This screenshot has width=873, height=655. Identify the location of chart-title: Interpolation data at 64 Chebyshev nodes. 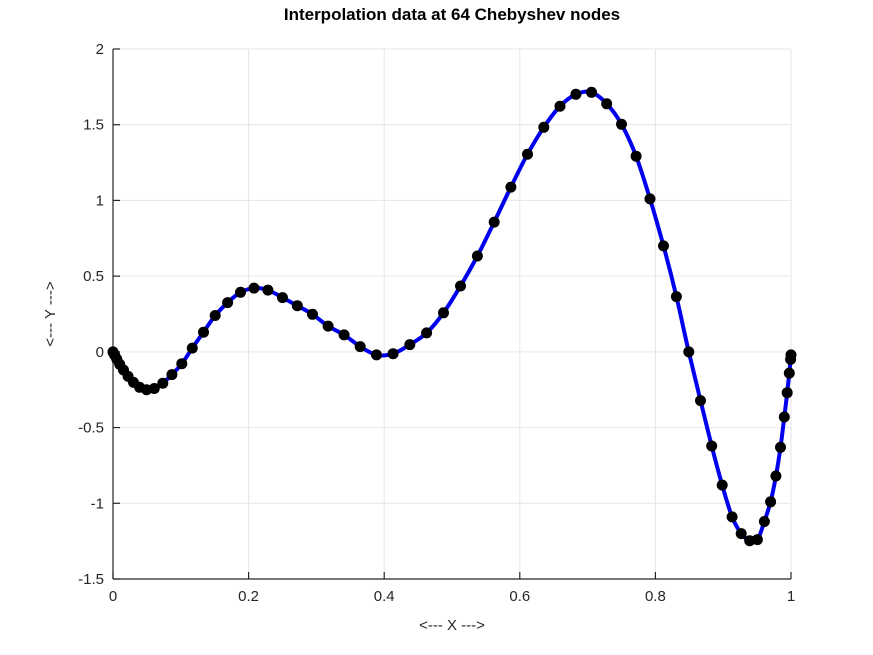
(452, 14).